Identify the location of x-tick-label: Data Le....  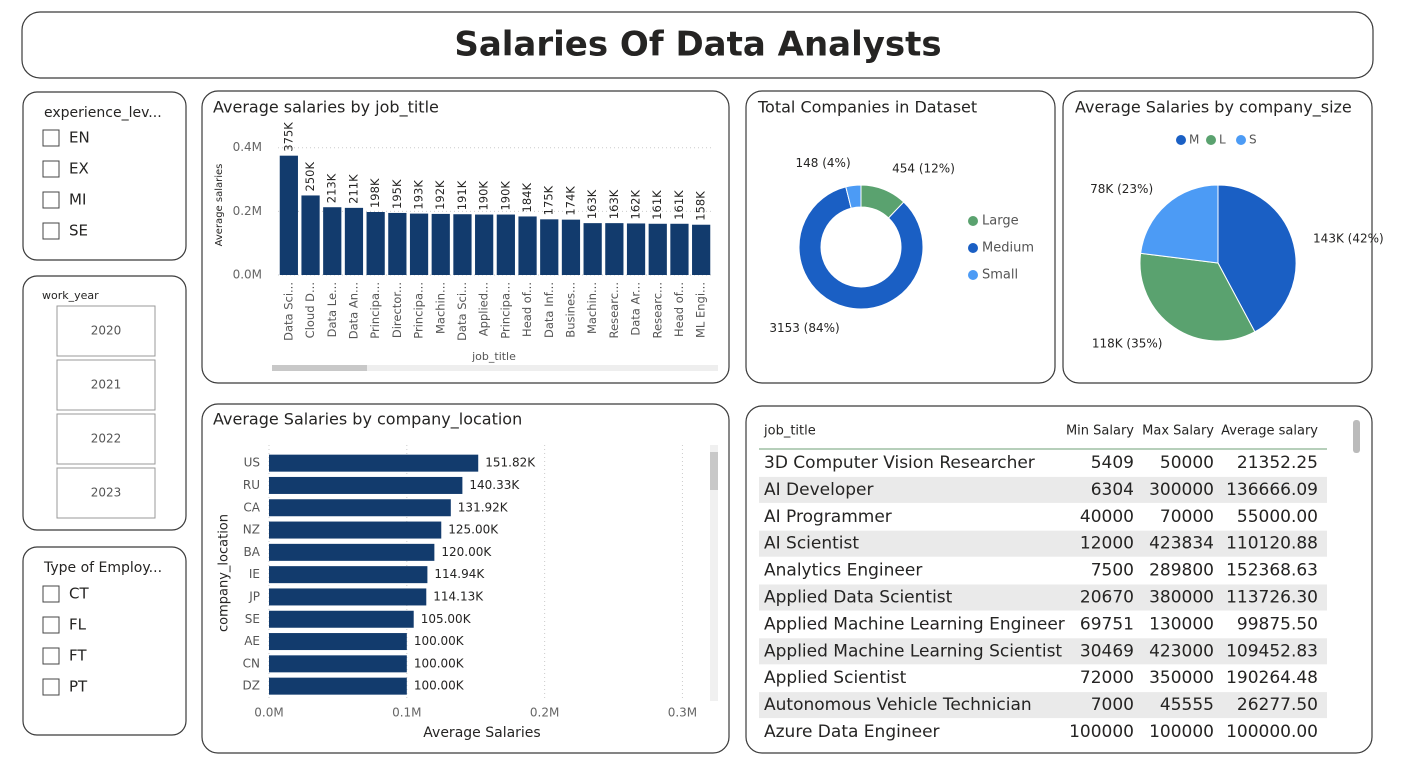
(332, 309).